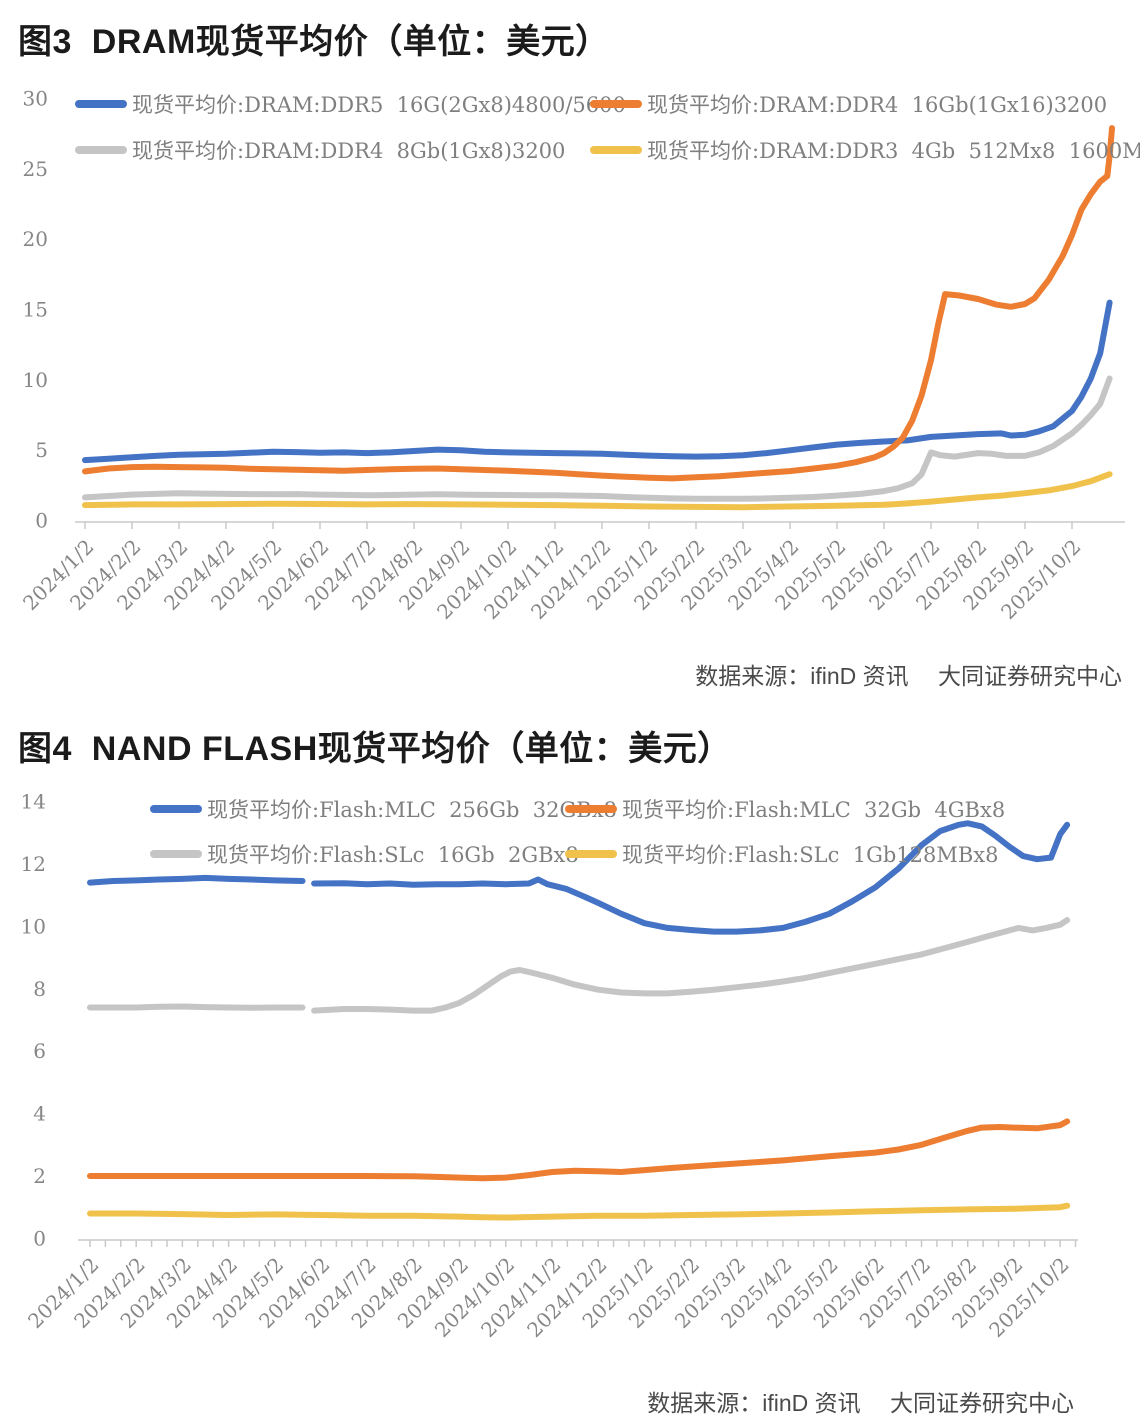 This screenshot has width=1140, height=1418. What do you see at coordinates (412, 810) in the screenshot?
I see `legend-label: 现货平均价:Flash:MLC 256Gb 32GBx8` at bounding box center [412, 810].